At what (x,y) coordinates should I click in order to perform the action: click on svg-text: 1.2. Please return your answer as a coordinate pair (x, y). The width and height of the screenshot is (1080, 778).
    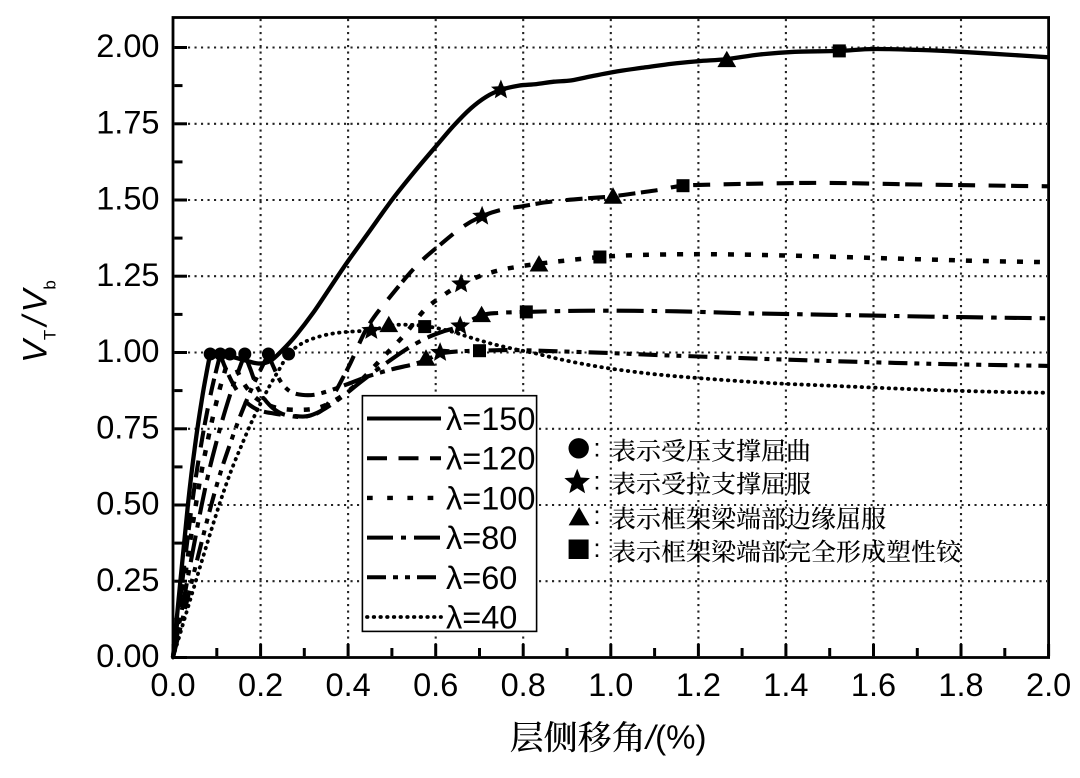
    Looking at the image, I should click on (698, 685).